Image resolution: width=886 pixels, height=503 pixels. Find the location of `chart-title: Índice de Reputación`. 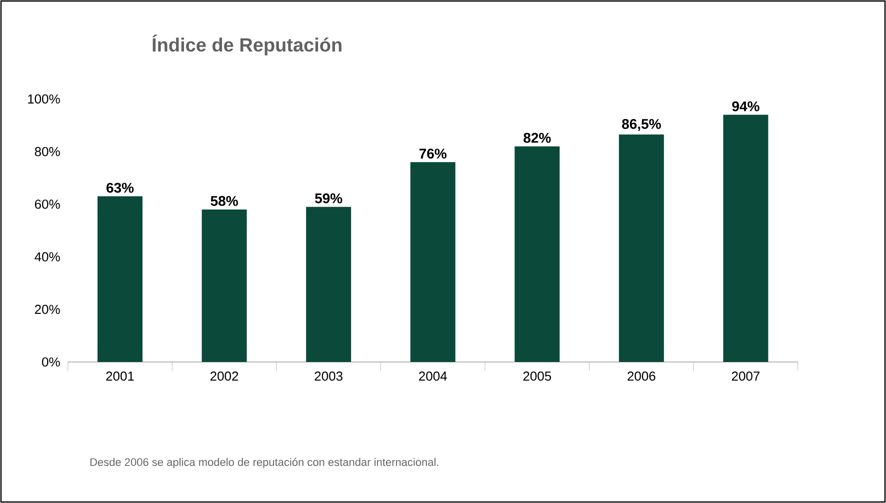

chart-title: Índice de Reputación is located at coordinates (247, 45).